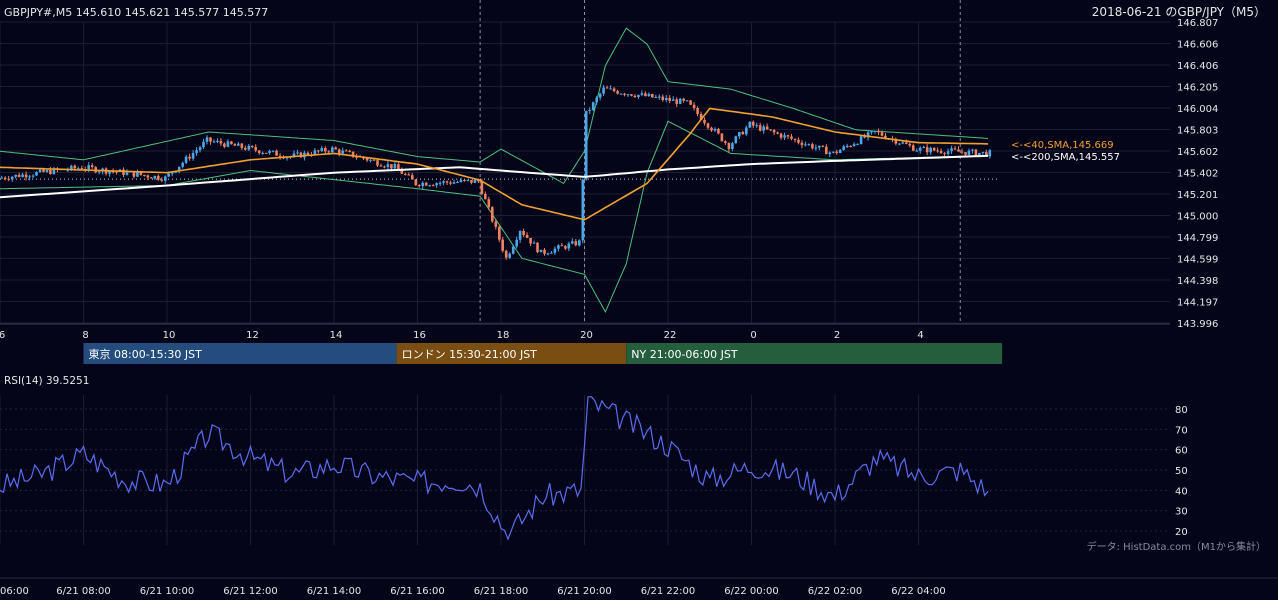  I want to click on price-tick-label: 145.201, so click(1197, 195).